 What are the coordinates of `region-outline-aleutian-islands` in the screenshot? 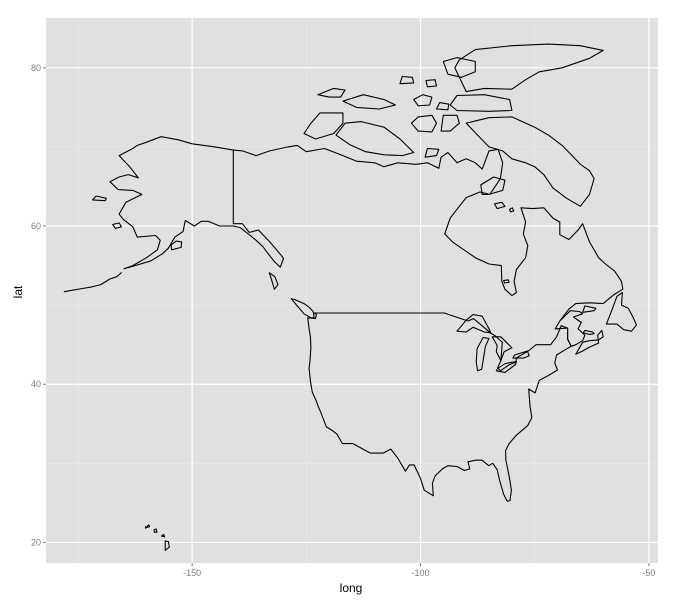 It's located at (92, 282).